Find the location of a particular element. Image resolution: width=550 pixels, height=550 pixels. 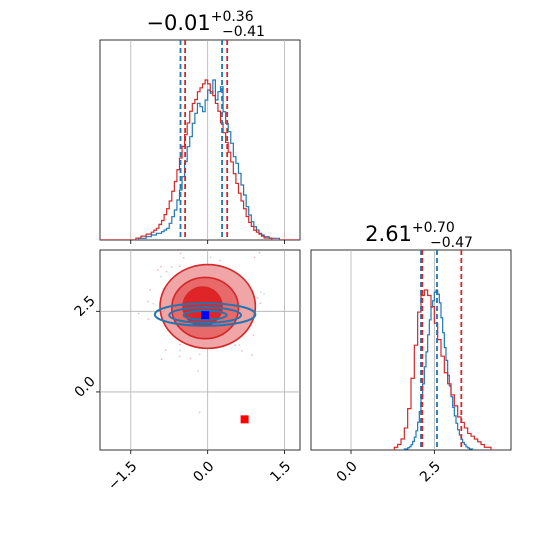

truth-markers is located at coordinates (225, 367).